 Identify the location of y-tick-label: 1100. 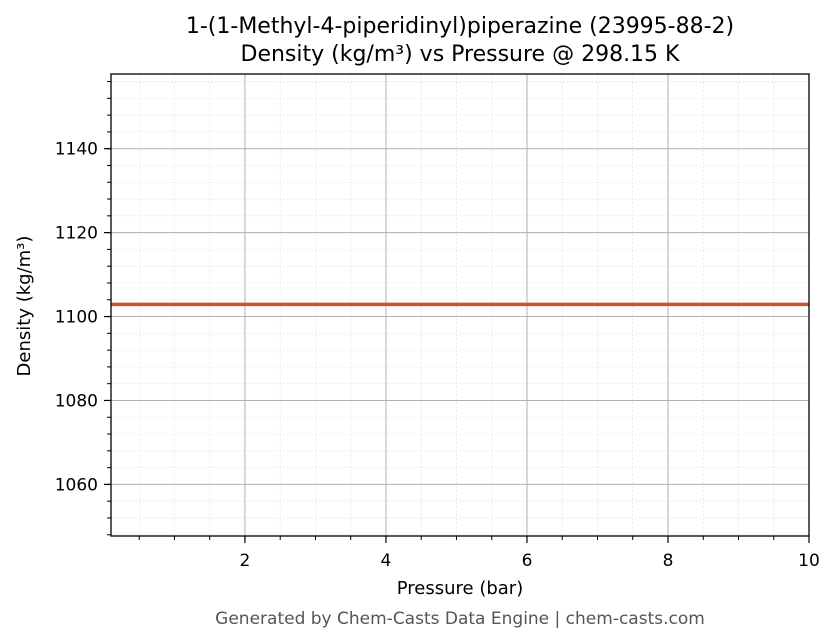
(76, 318).